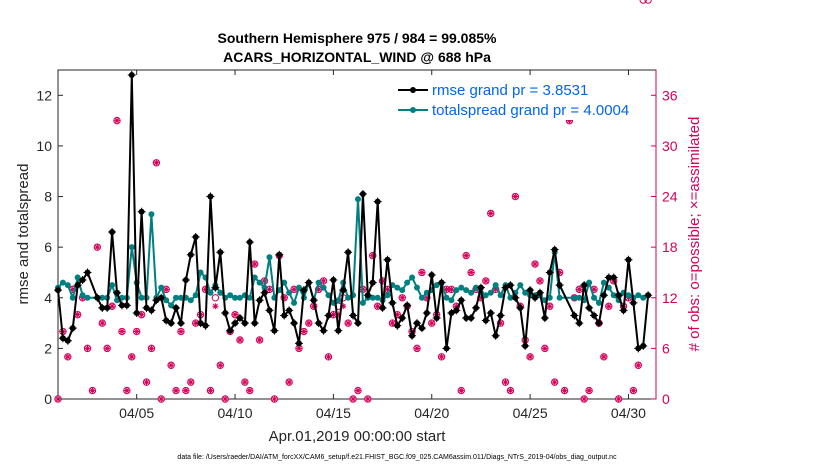 The width and height of the screenshot is (830, 475). Describe the element at coordinates (136, 413) in the screenshot. I see `x-tick-label: 04/05` at that location.